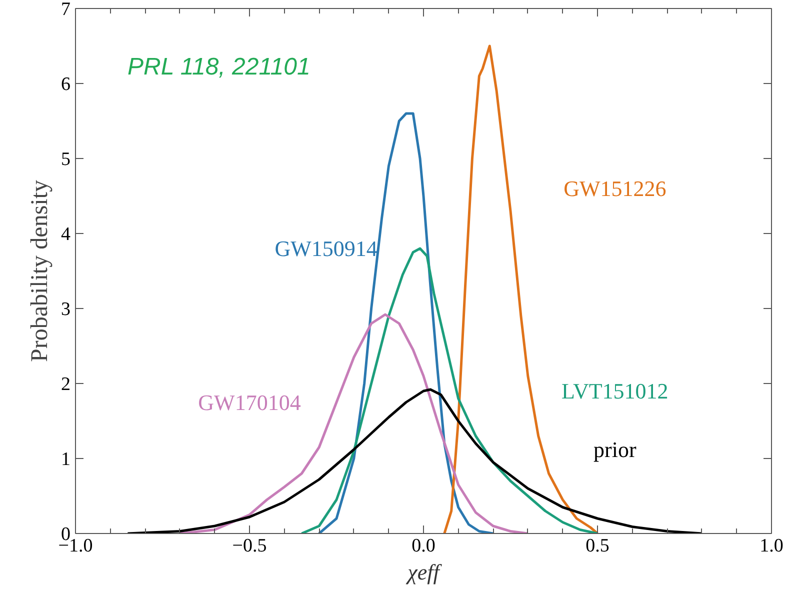 Image resolution: width=789 pixels, height=603 pixels. I want to click on x-tick-label: 1.0, so click(772, 546).